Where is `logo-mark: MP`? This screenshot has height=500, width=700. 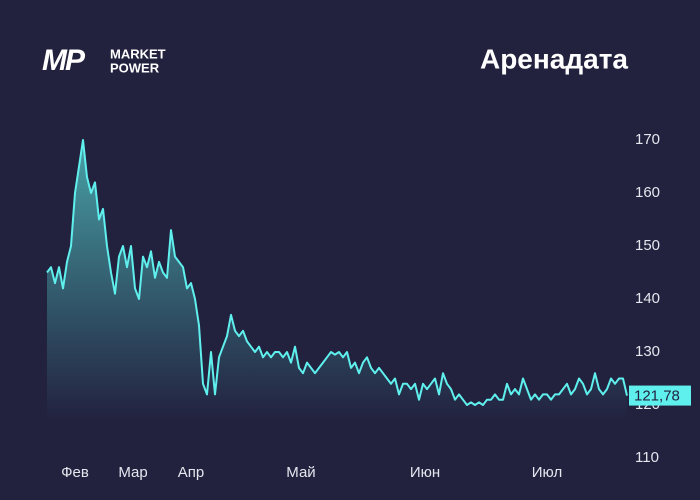
logo-mark: MP is located at coordinates (64, 60).